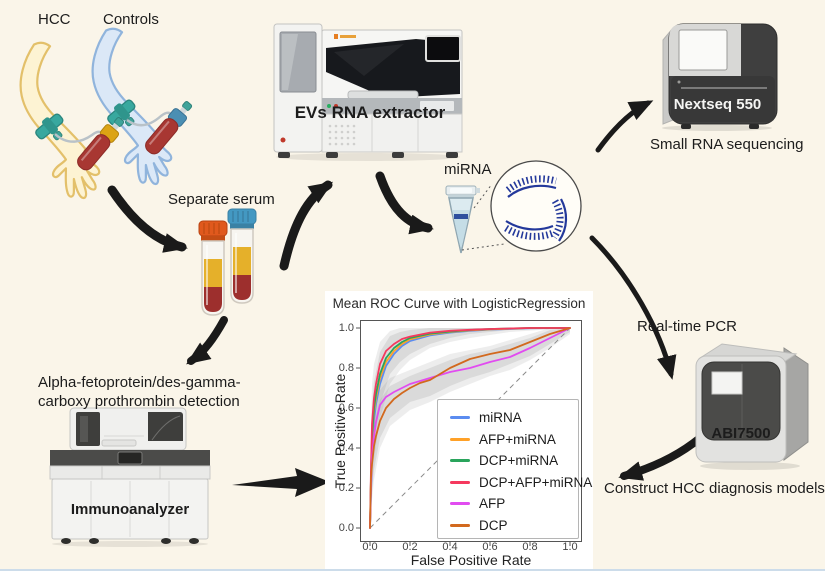 The image size is (825, 576). I want to click on immunoanalyzer-label: Immunoanalyzer, so click(130, 509).